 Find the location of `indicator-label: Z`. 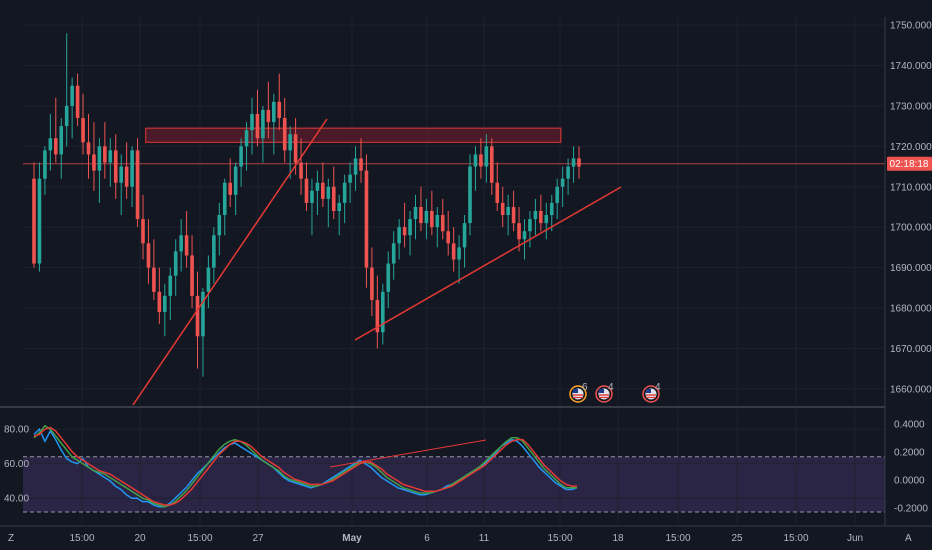

indicator-label: Z is located at coordinates (11, 538).